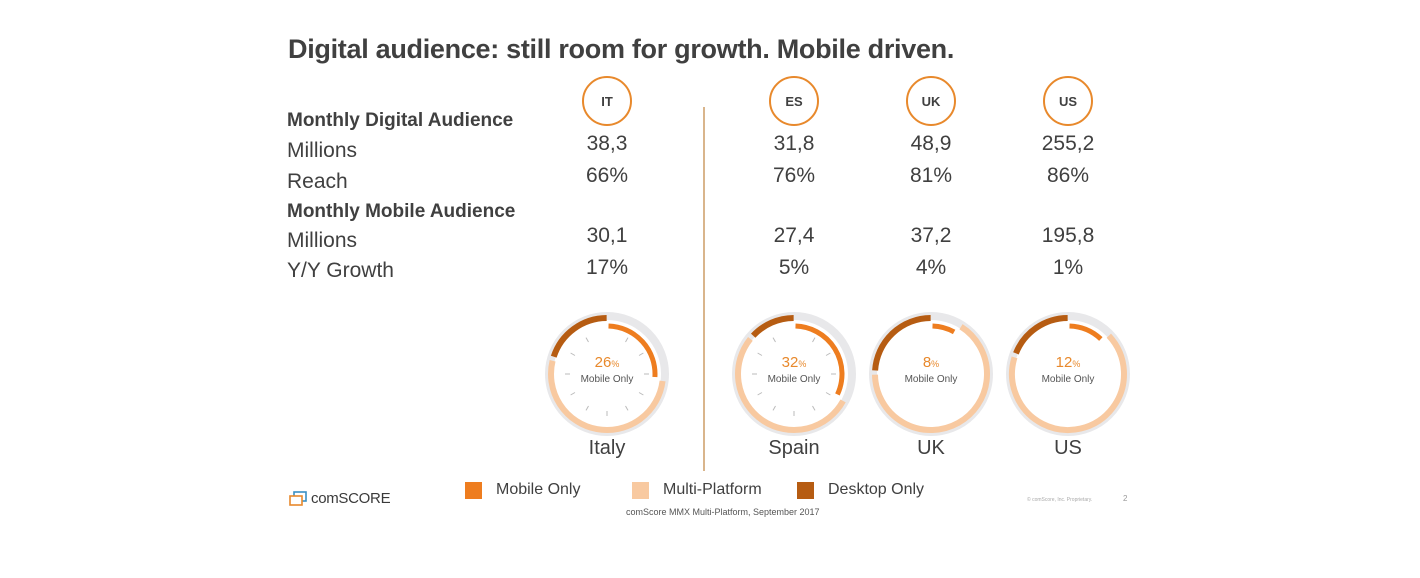 This screenshot has height=578, width=1420. Describe the element at coordinates (317, 181) in the screenshot. I see `digital-reach-label: Reach` at that location.